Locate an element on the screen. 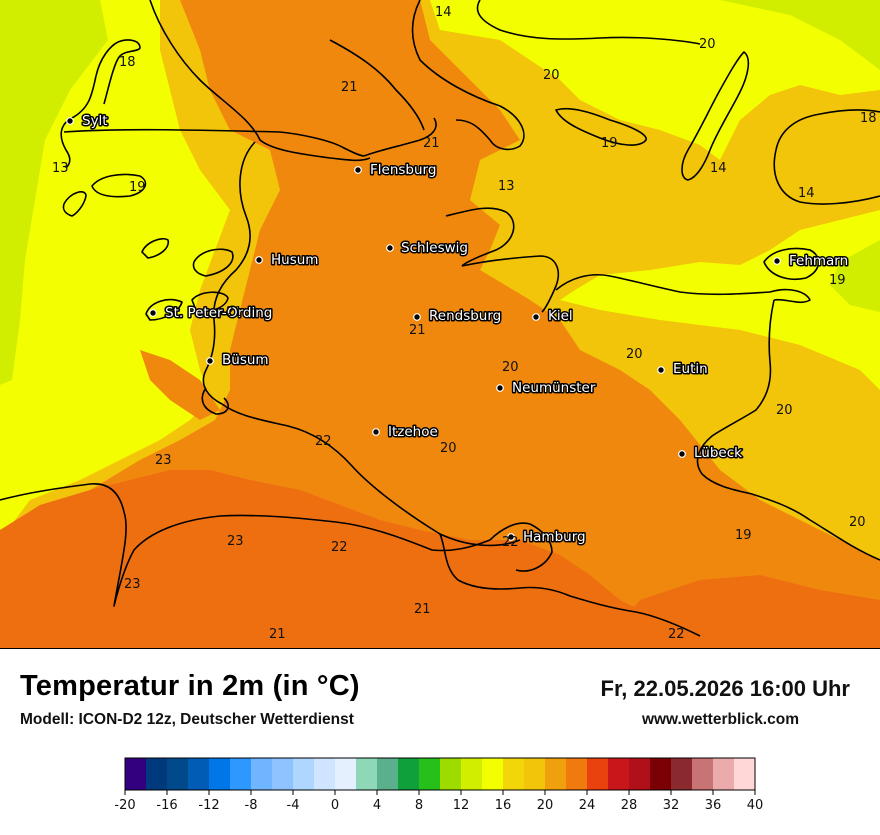 This screenshot has width=880, height=835. city-label: Büsum is located at coordinates (245, 360).